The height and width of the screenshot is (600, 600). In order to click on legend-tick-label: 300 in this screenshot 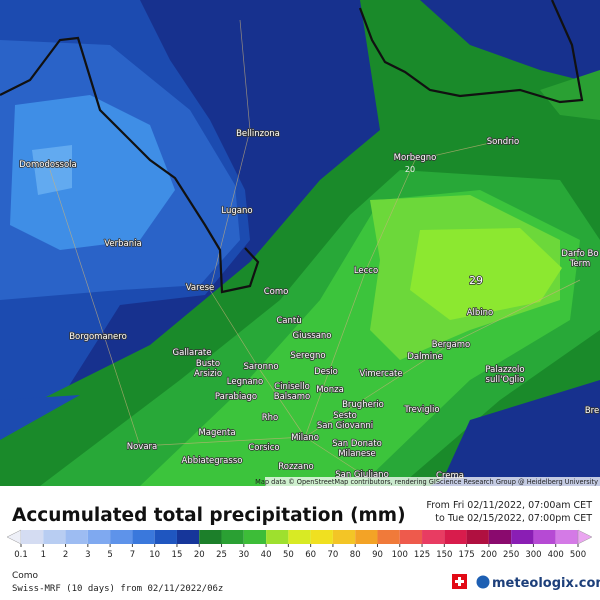, I will do `click(533, 555)`.